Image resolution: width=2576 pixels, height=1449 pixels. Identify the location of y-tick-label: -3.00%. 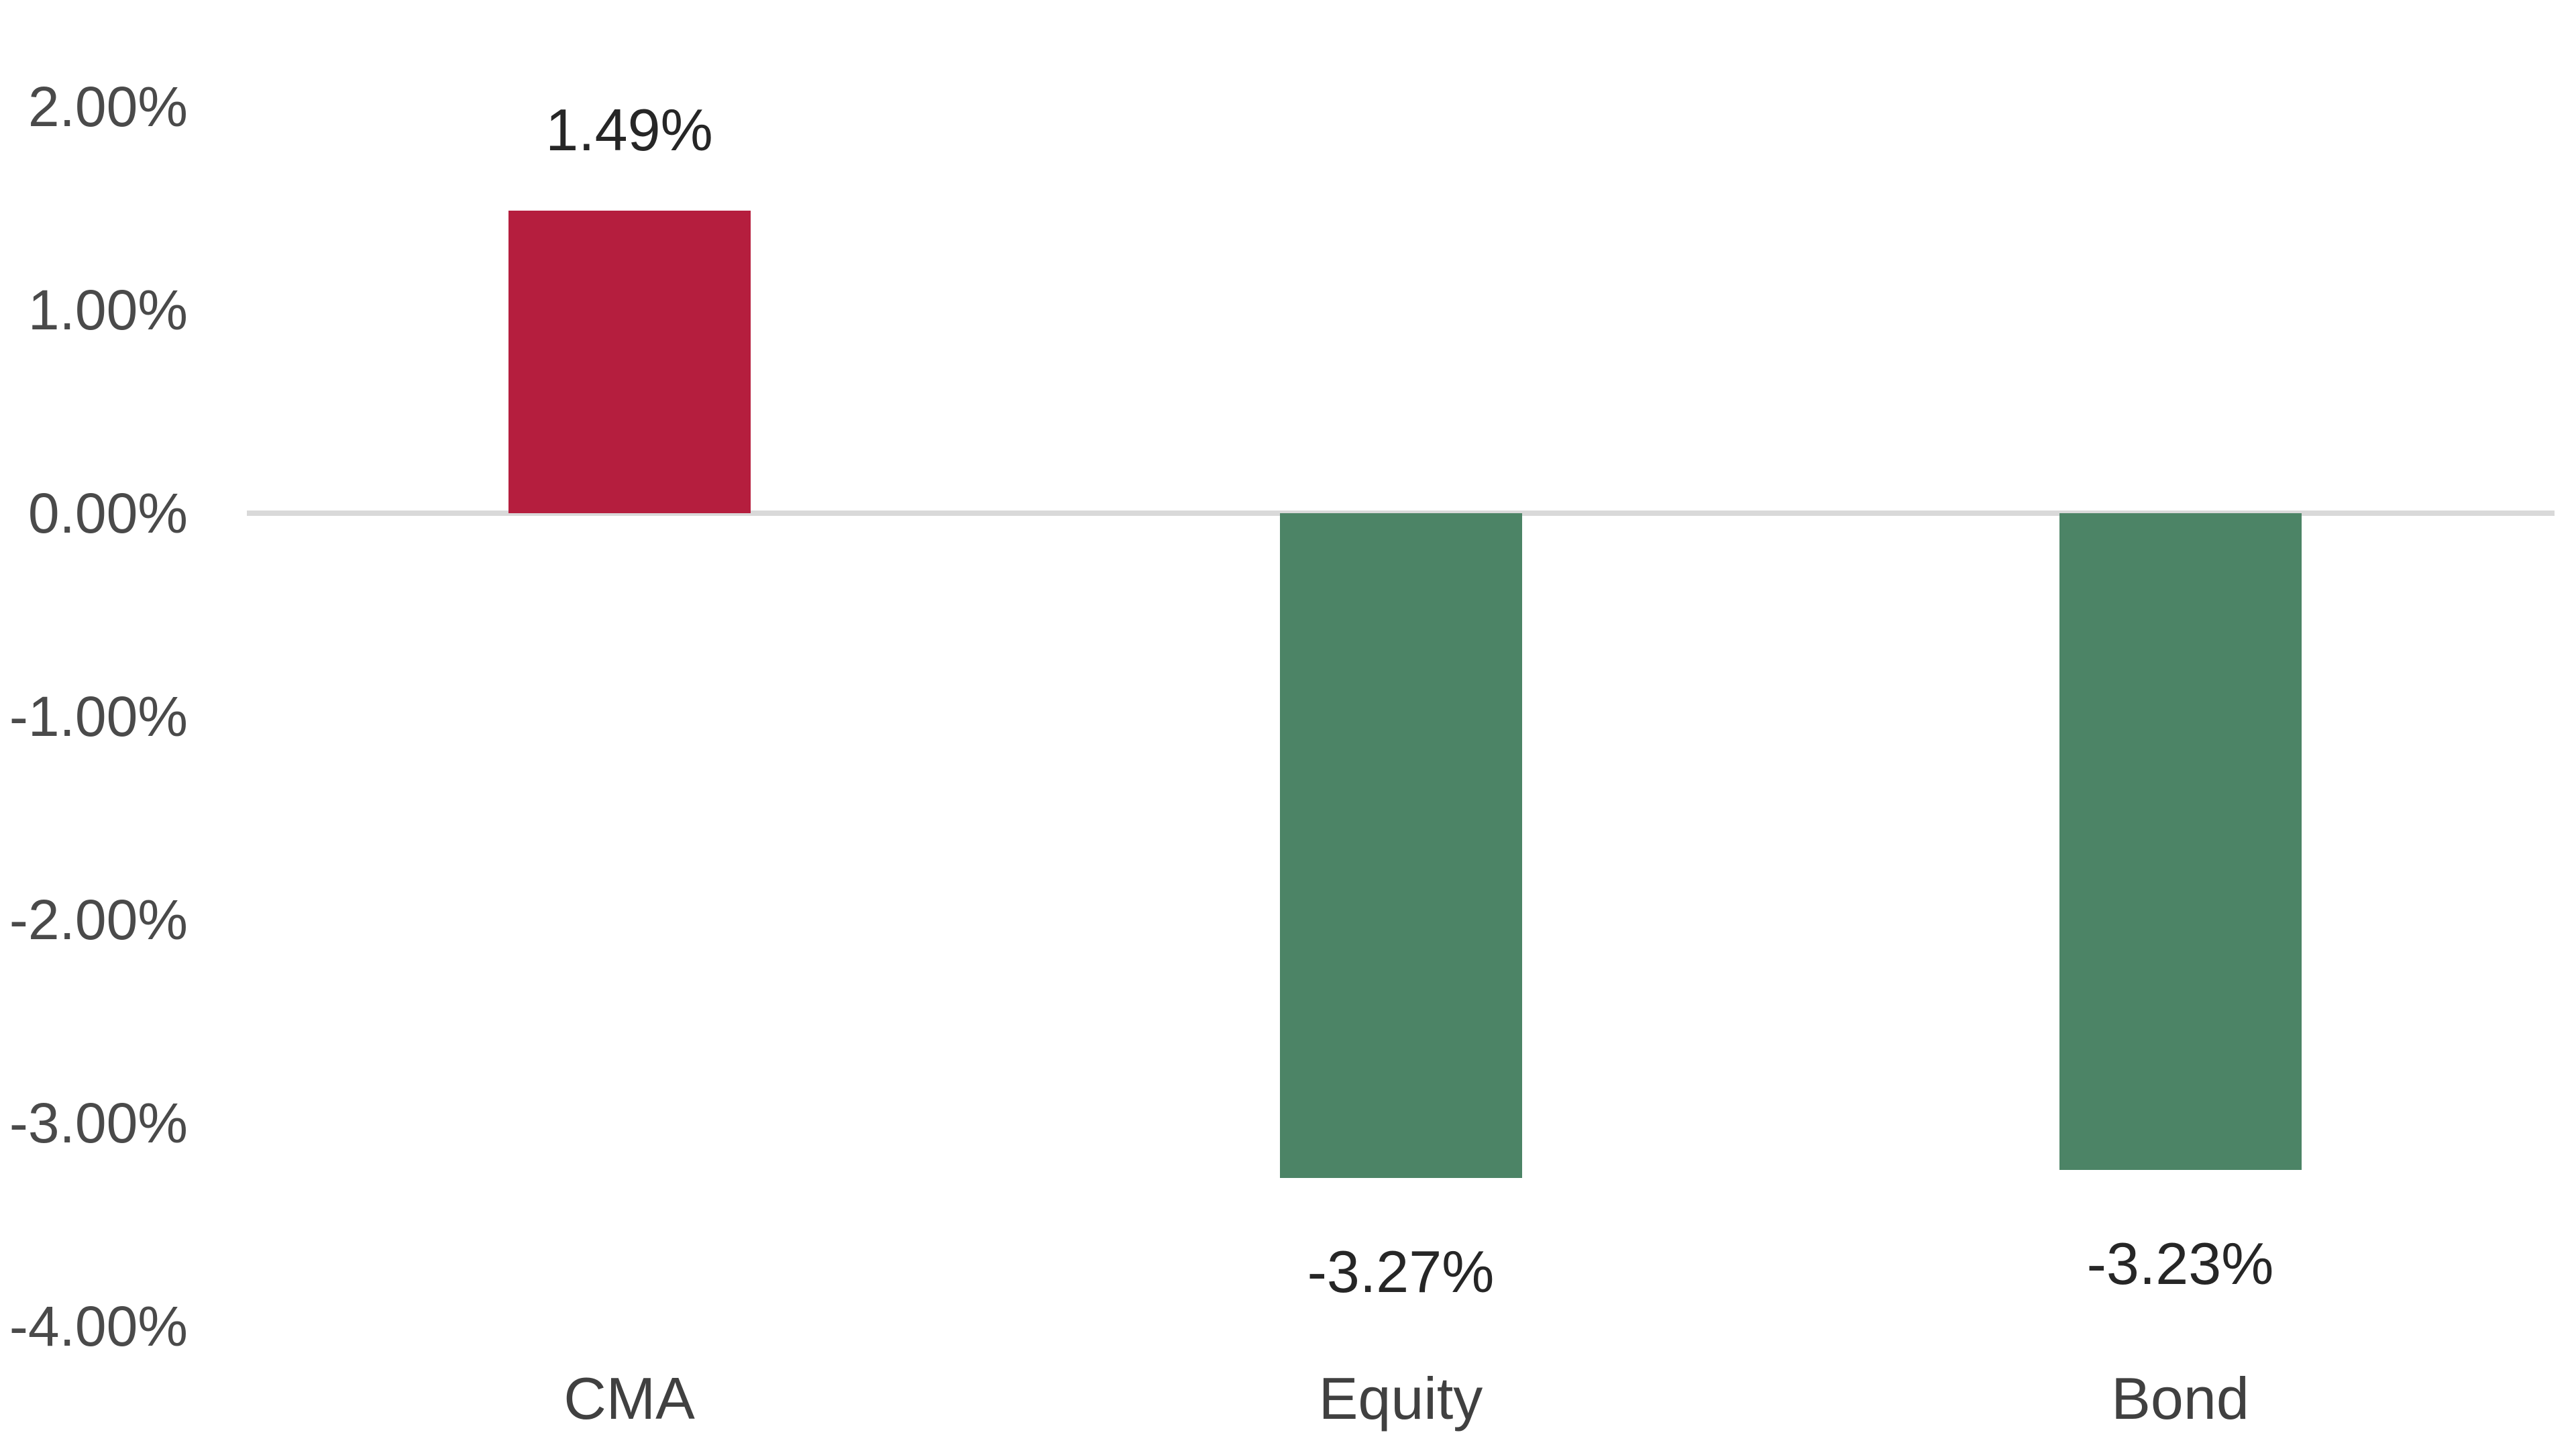
(98, 1123).